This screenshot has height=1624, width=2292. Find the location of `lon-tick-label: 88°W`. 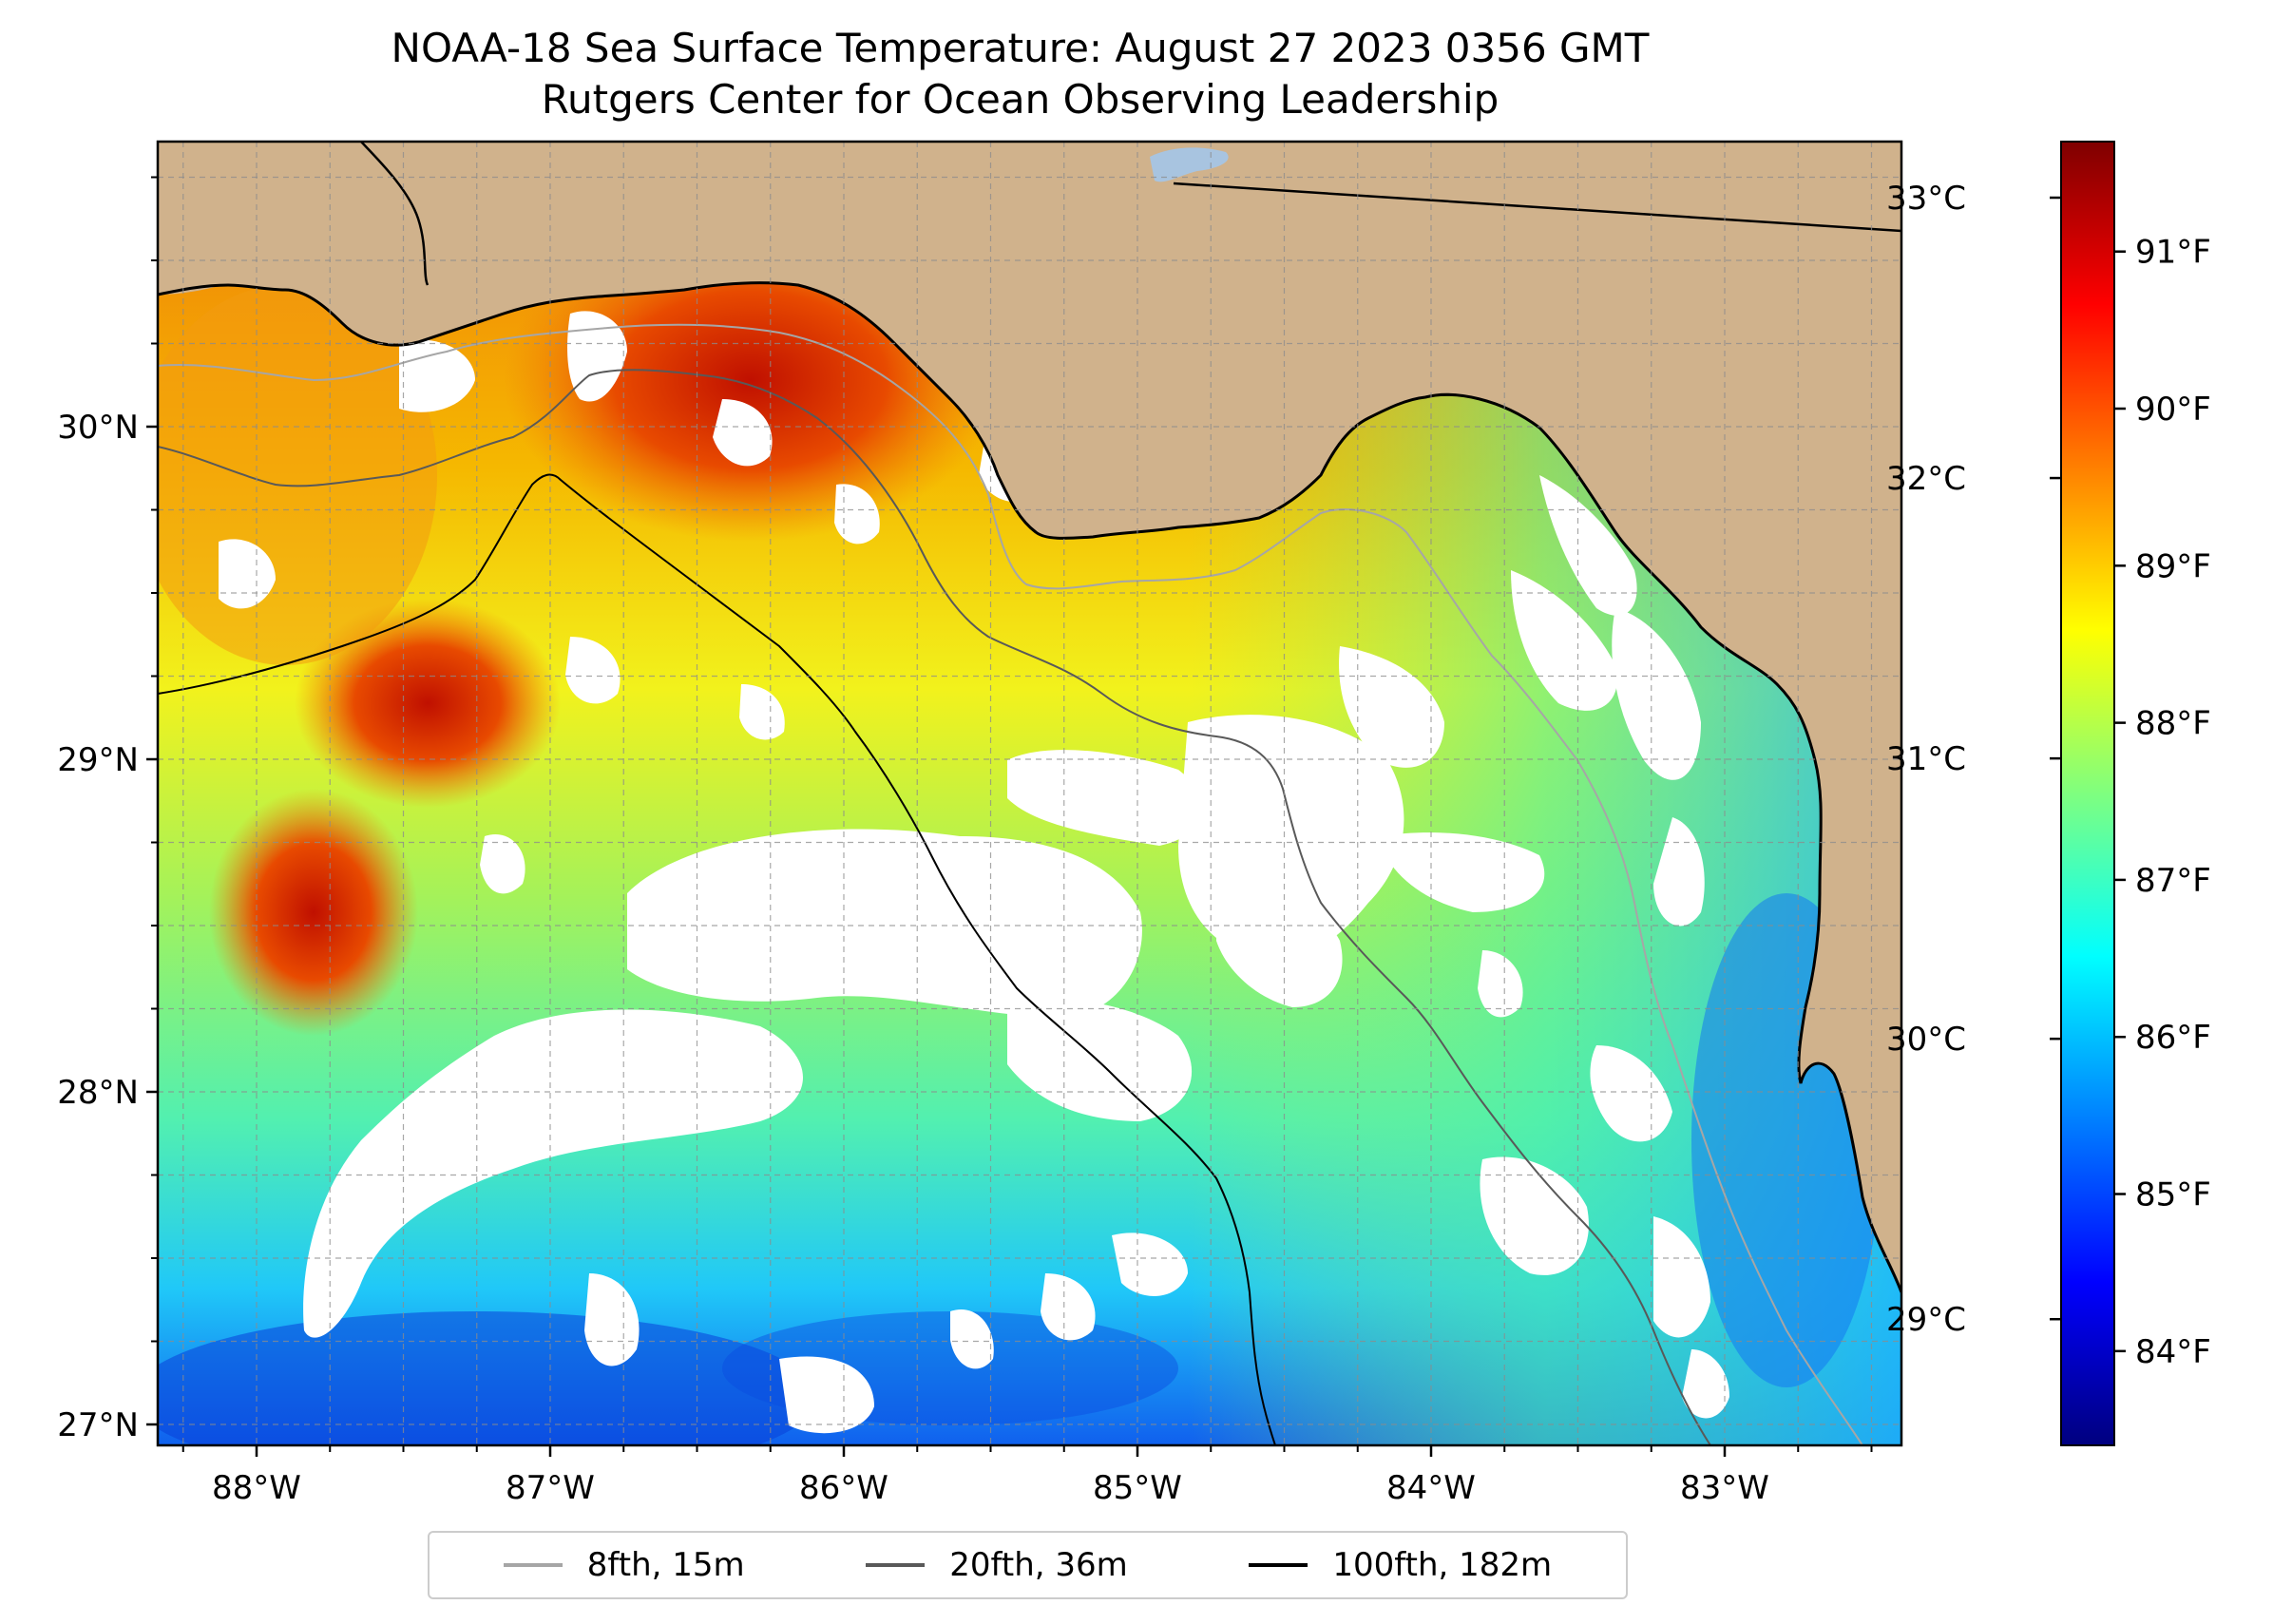

lon-tick-label: 88°W is located at coordinates (256, 1488).